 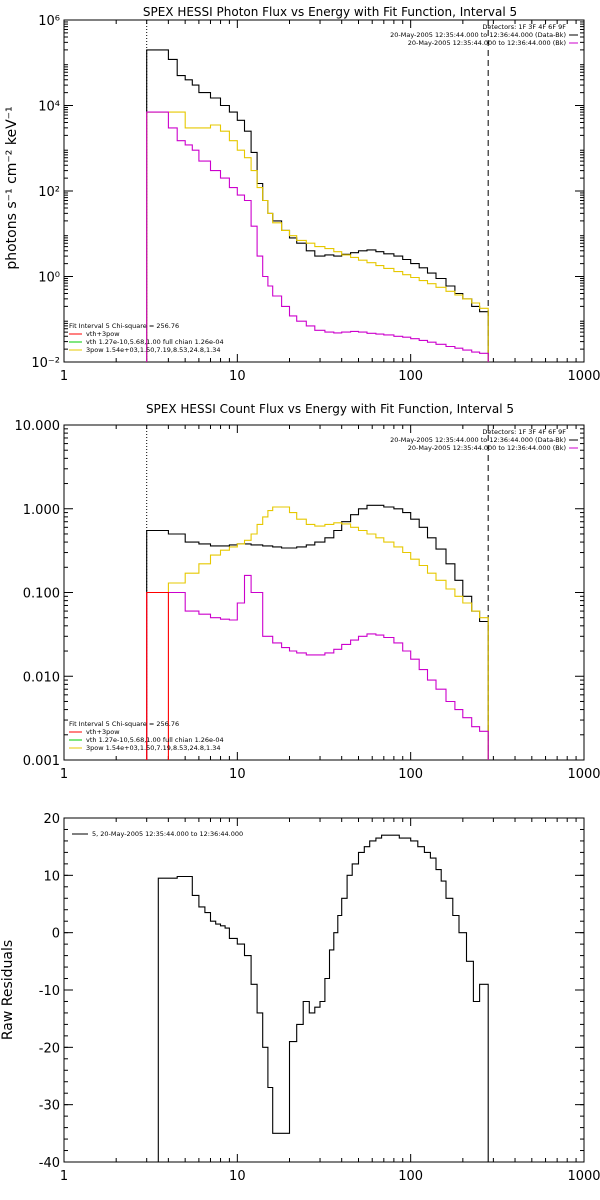 What do you see at coordinates (51, 876) in the screenshot?
I see `y-tick-label: 10` at bounding box center [51, 876].